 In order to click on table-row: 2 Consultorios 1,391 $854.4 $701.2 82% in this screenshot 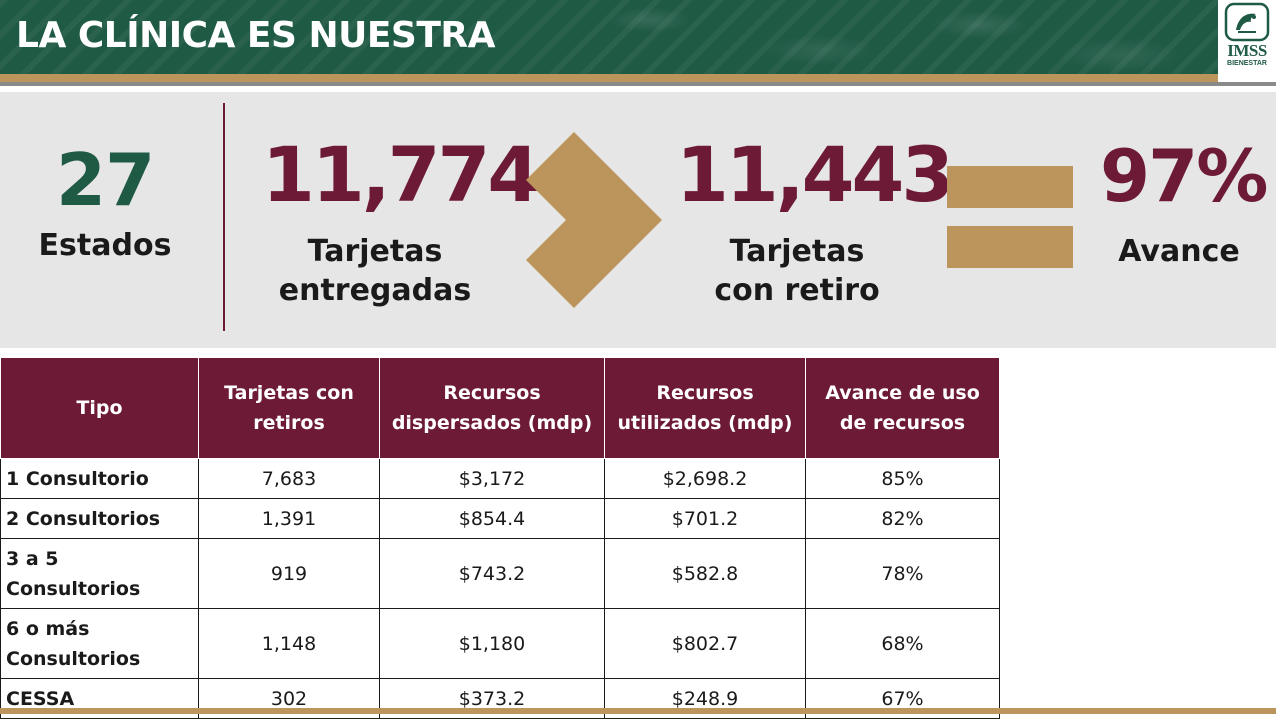, I will do `click(500, 518)`.